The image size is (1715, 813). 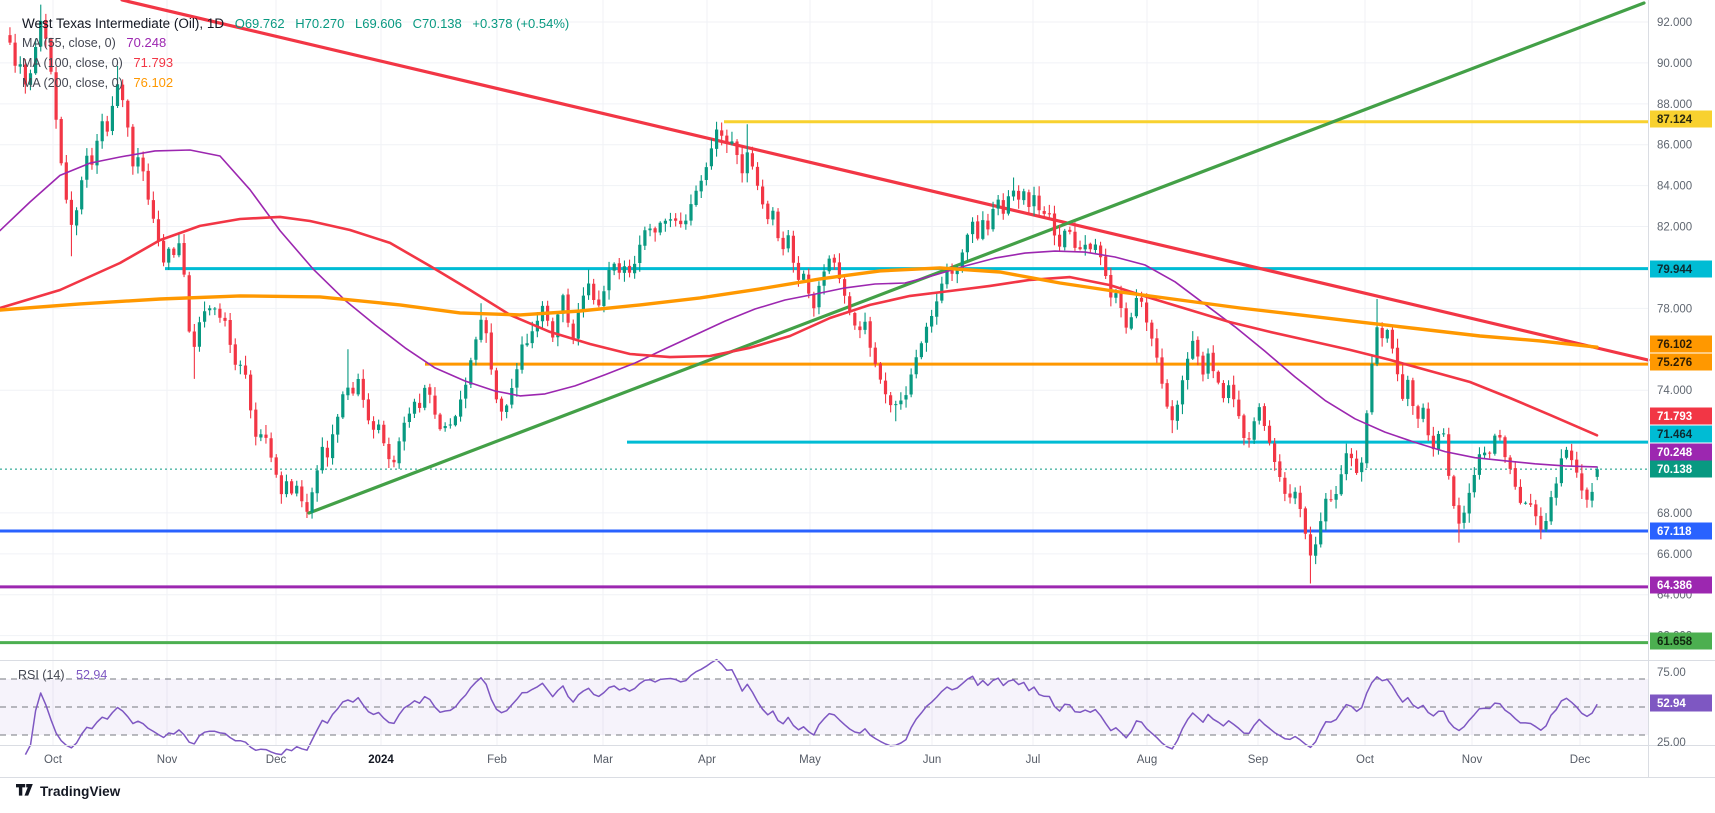 I want to click on time-tick-Mar: Mar, so click(x=603, y=760).